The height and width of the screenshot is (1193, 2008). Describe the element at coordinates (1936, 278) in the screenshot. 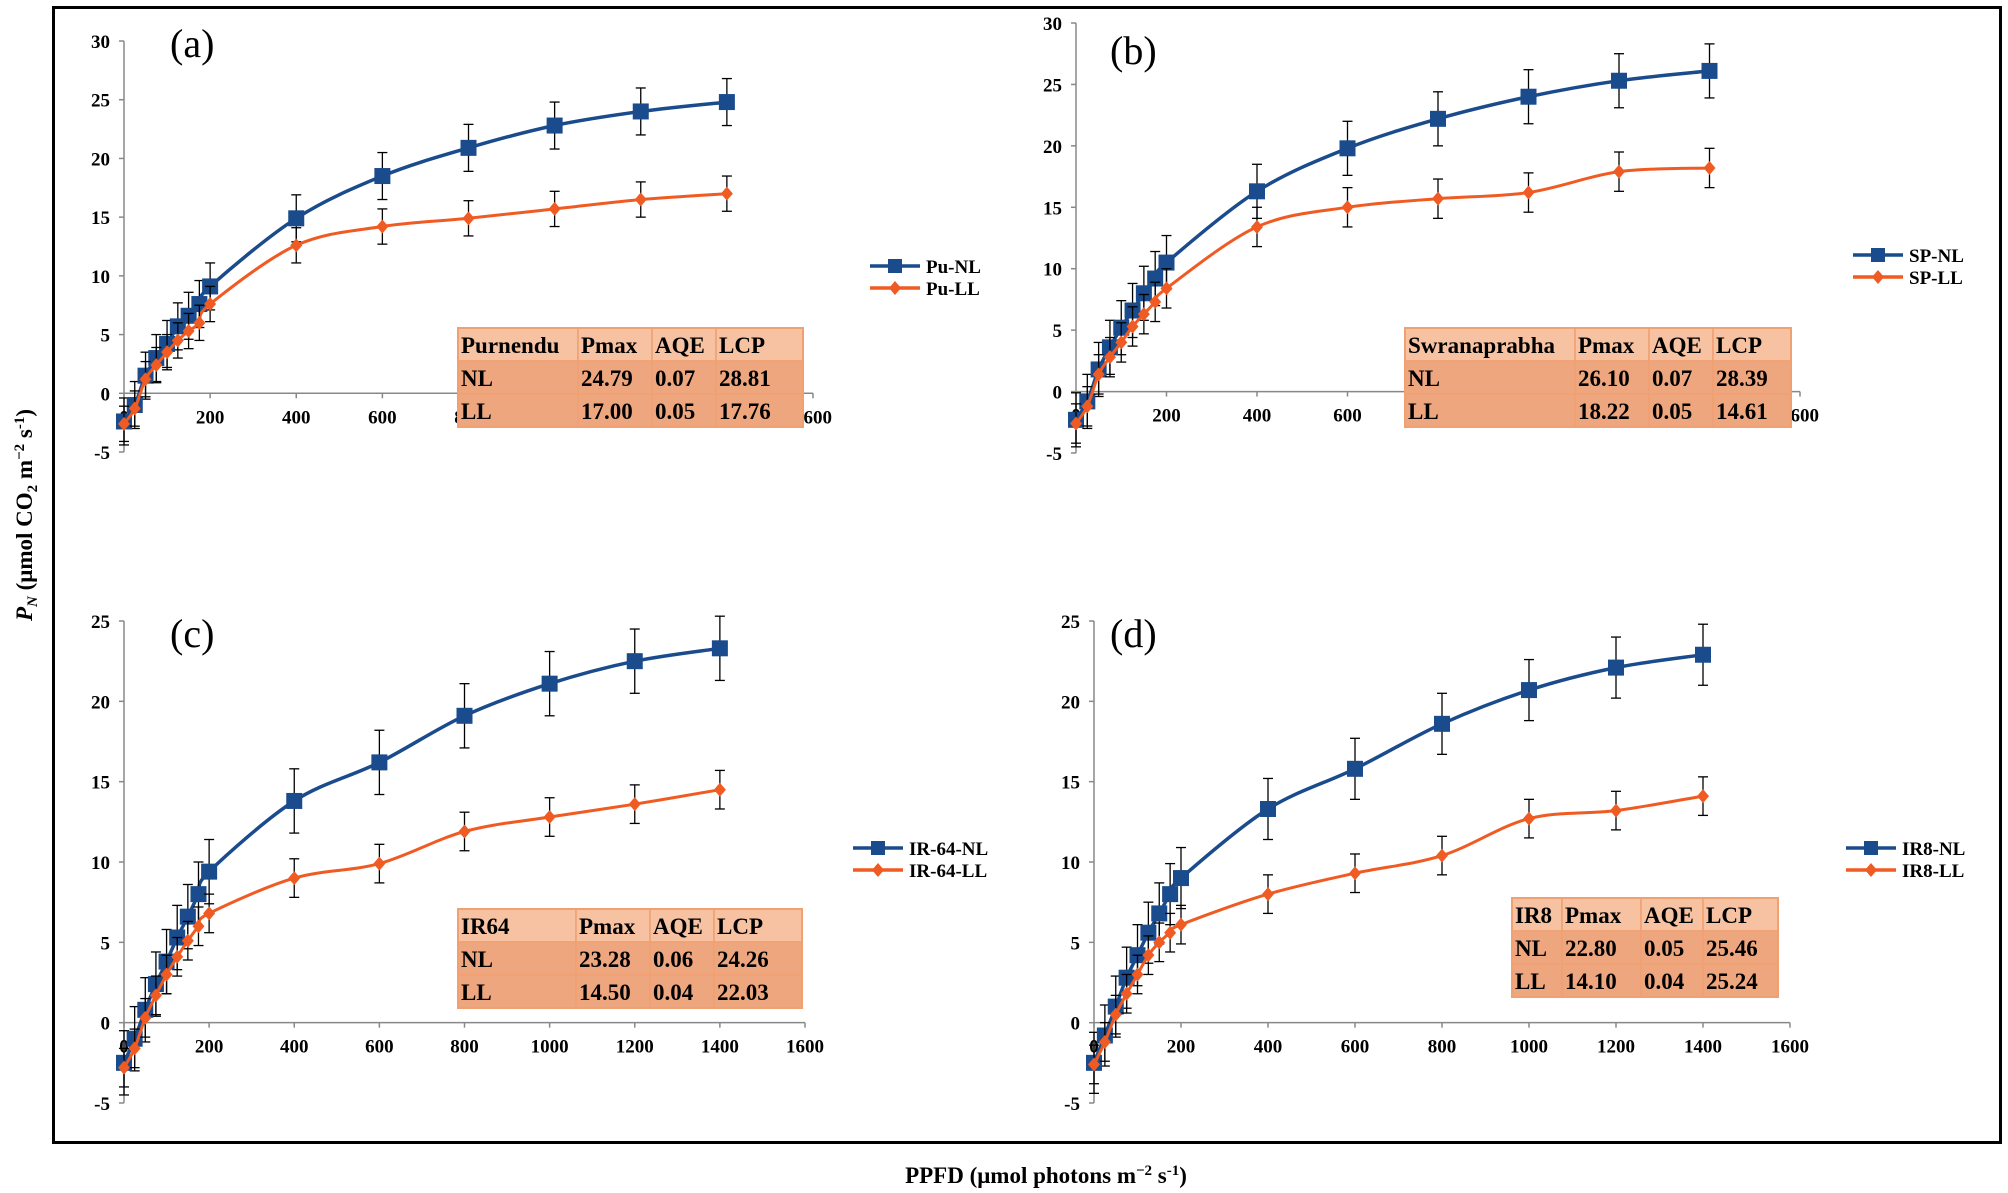

I see `legend-label: SP-LL` at that location.